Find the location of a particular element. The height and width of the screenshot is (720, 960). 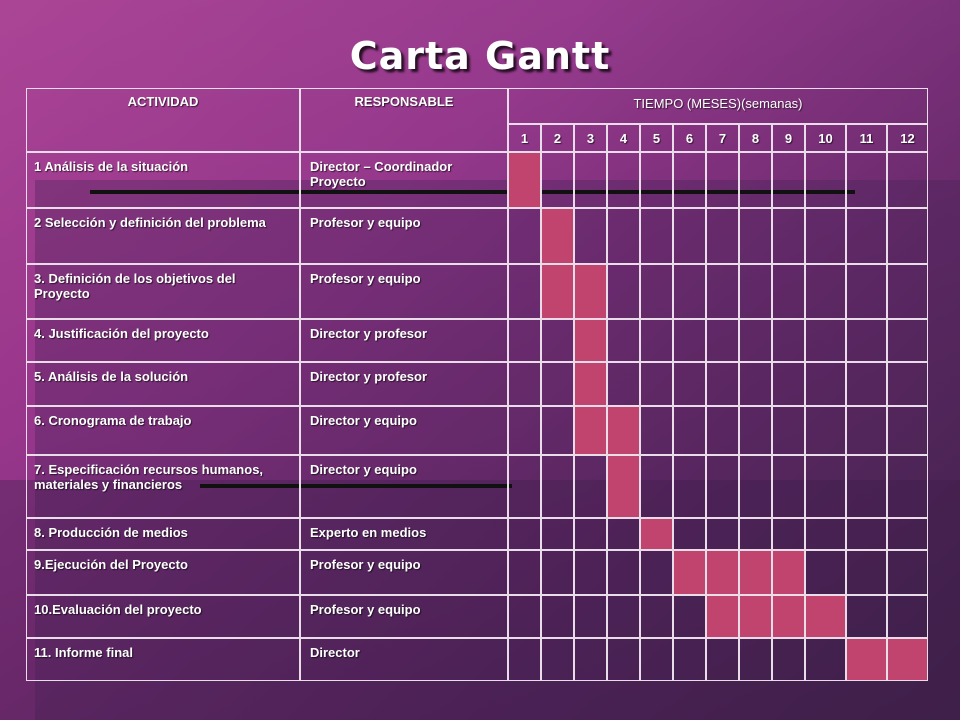

period-label: 12 is located at coordinates (907, 138).